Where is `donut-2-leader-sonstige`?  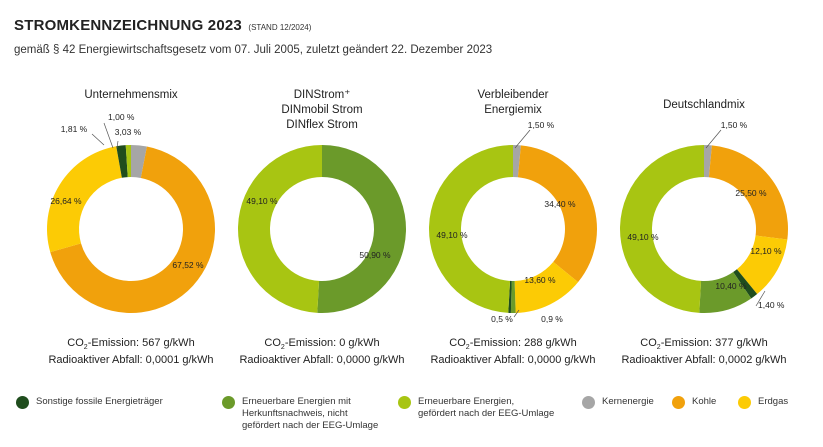
donut-2-leader-sonstige is located at coordinates (516, 313).